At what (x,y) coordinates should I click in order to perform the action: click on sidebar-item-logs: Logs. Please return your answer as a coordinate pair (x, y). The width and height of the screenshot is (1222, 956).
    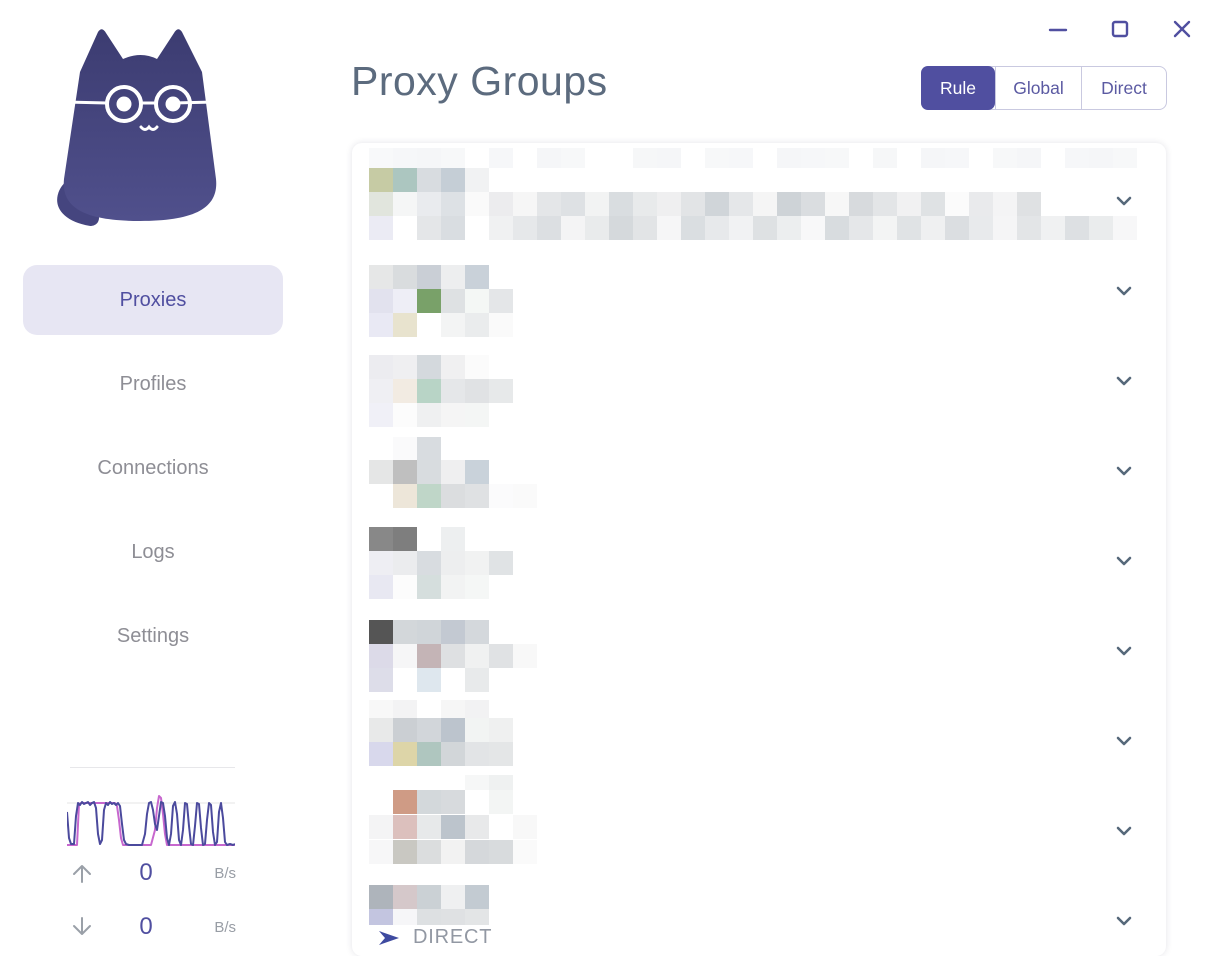
    Looking at the image, I should click on (153, 552).